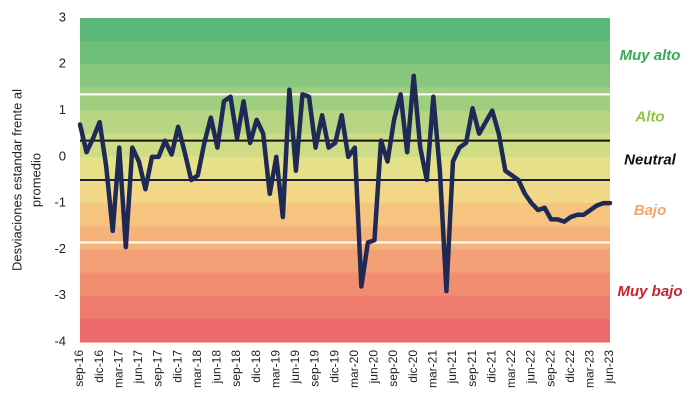  I want to click on y-tick-label: -4, so click(60, 340).